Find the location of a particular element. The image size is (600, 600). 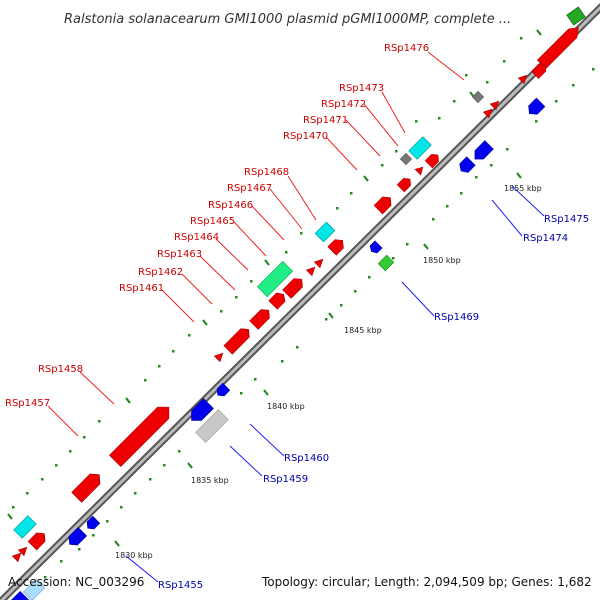

label-rsp1471: RSp1471 is located at coordinates (325, 120).